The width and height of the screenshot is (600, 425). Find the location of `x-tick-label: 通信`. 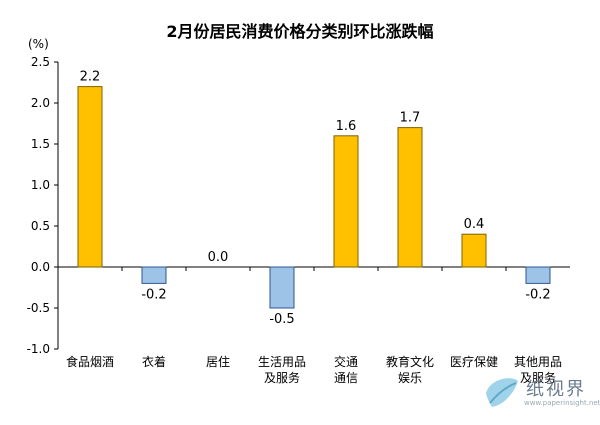

x-tick-label: 通信 is located at coordinates (346, 378).